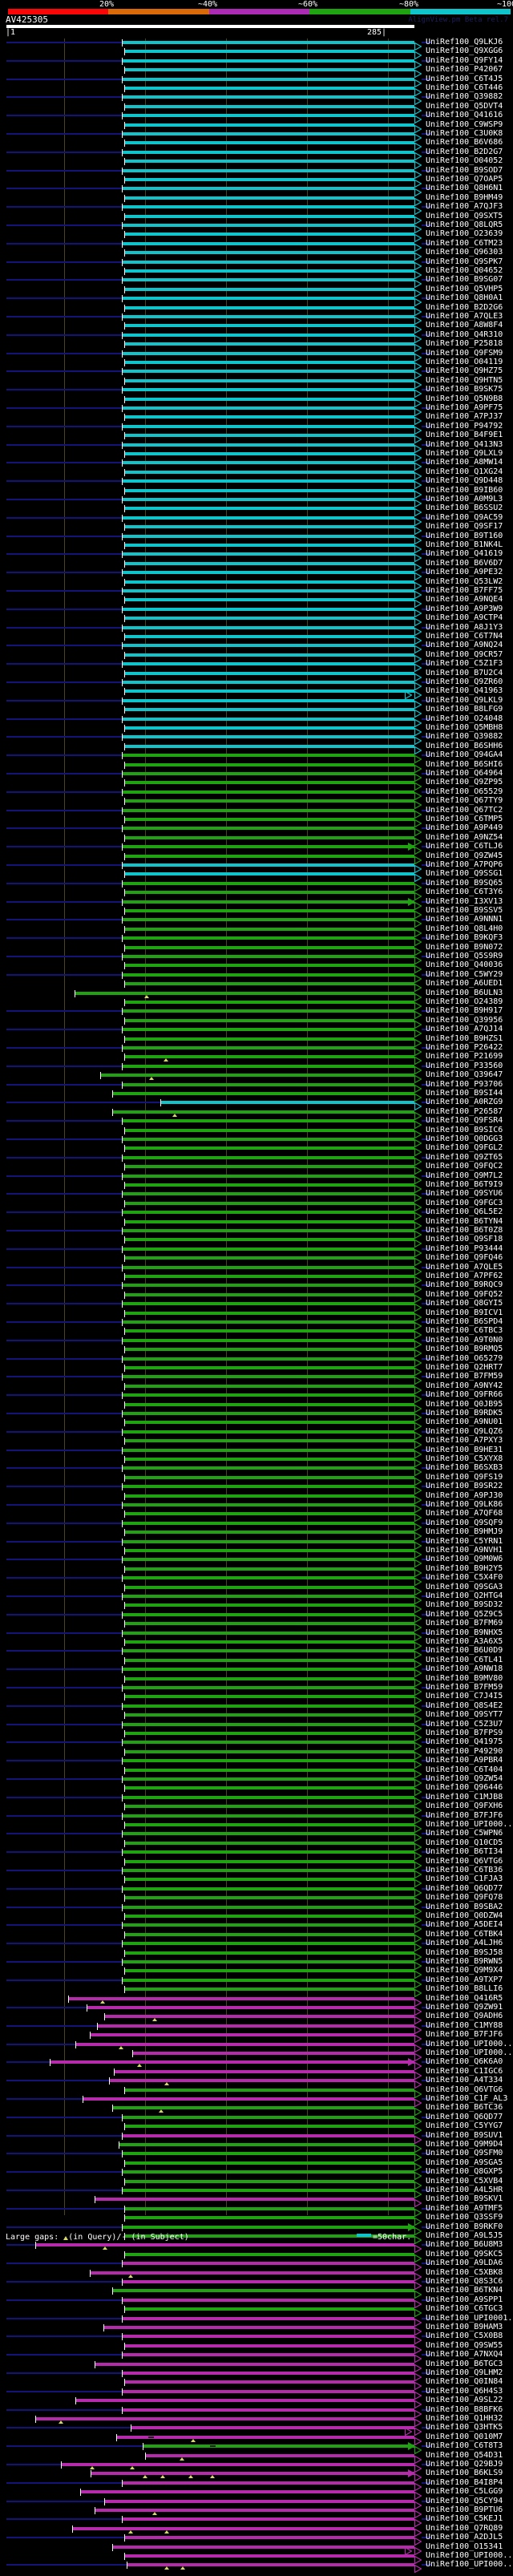  I want to click on hit-row: UniRef100_A7QJ14, so click(256, 1031).